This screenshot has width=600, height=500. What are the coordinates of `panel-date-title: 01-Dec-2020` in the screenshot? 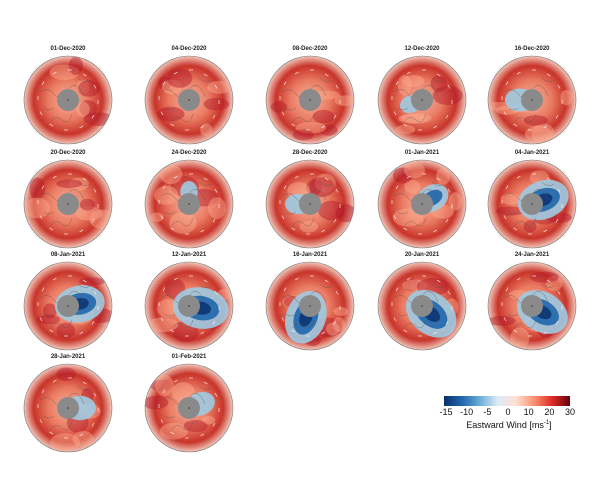 It's located at (68, 49).